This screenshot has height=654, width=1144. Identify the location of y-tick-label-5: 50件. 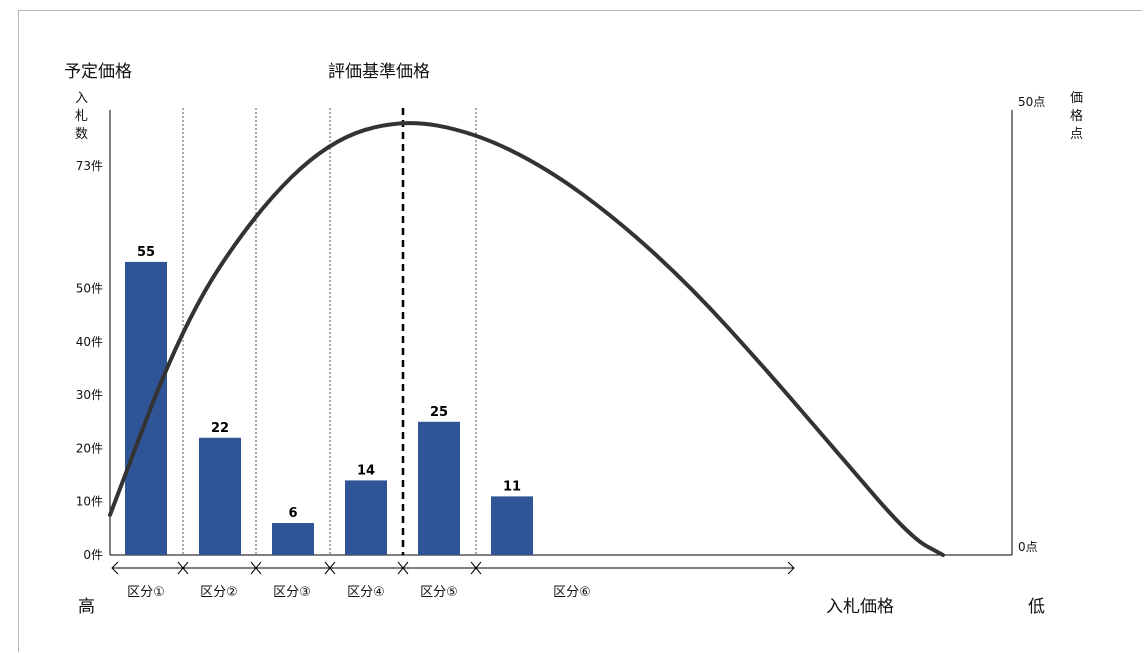
(89, 289).